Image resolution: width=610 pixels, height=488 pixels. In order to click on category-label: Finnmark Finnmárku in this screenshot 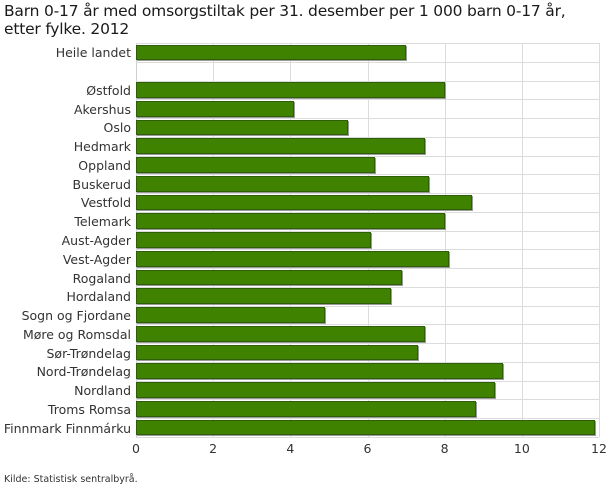, I will do `click(67, 428)`.